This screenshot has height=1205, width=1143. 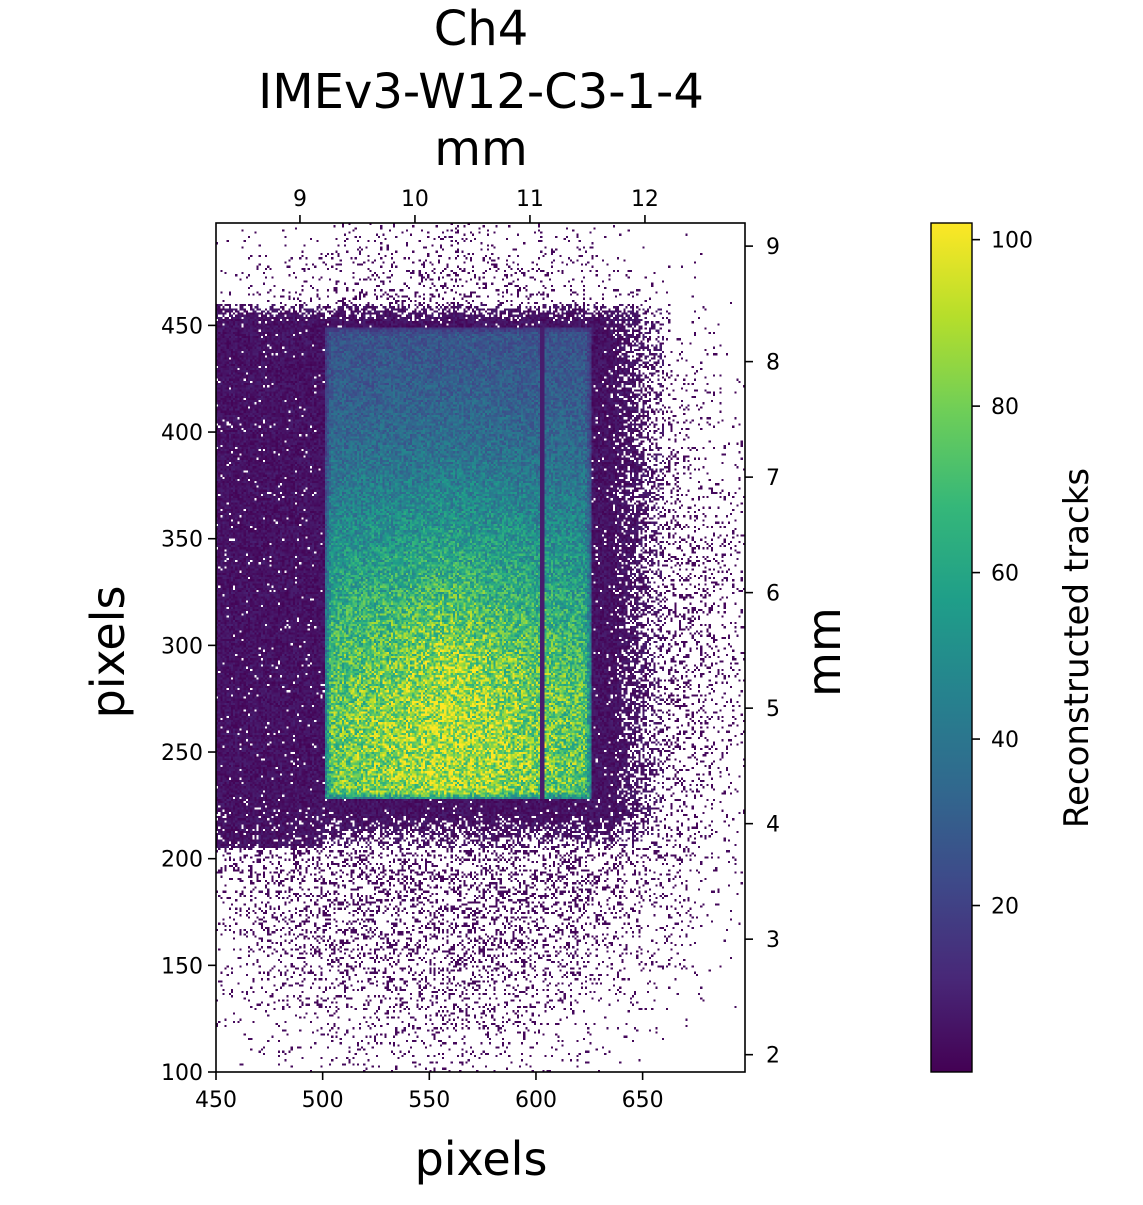 What do you see at coordinates (643, 1100) in the screenshot?
I see `x-tick-label: 650` at bounding box center [643, 1100].